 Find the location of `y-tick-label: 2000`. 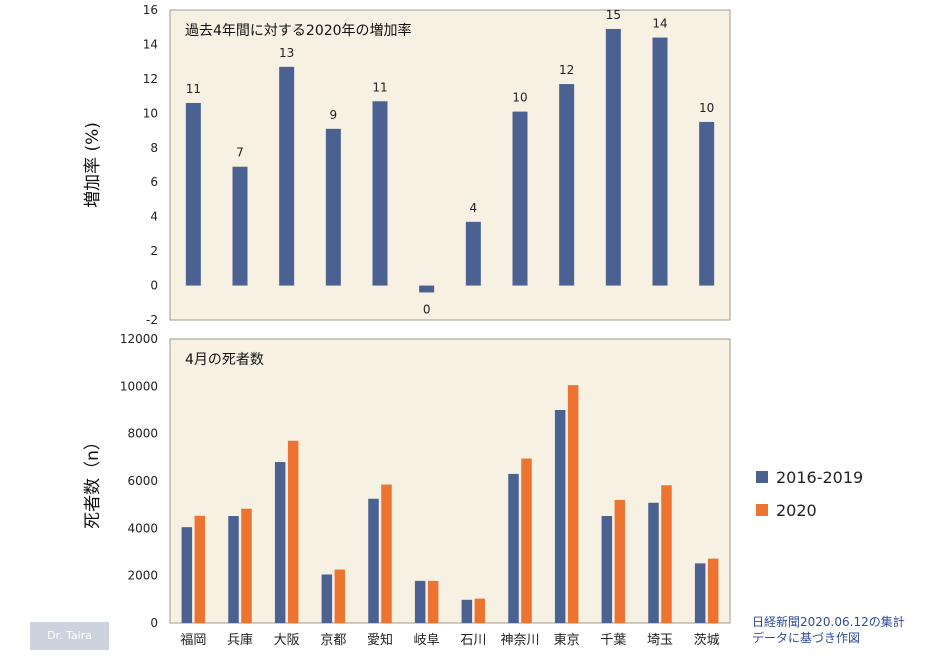

y-tick-label: 2000 is located at coordinates (142, 576).